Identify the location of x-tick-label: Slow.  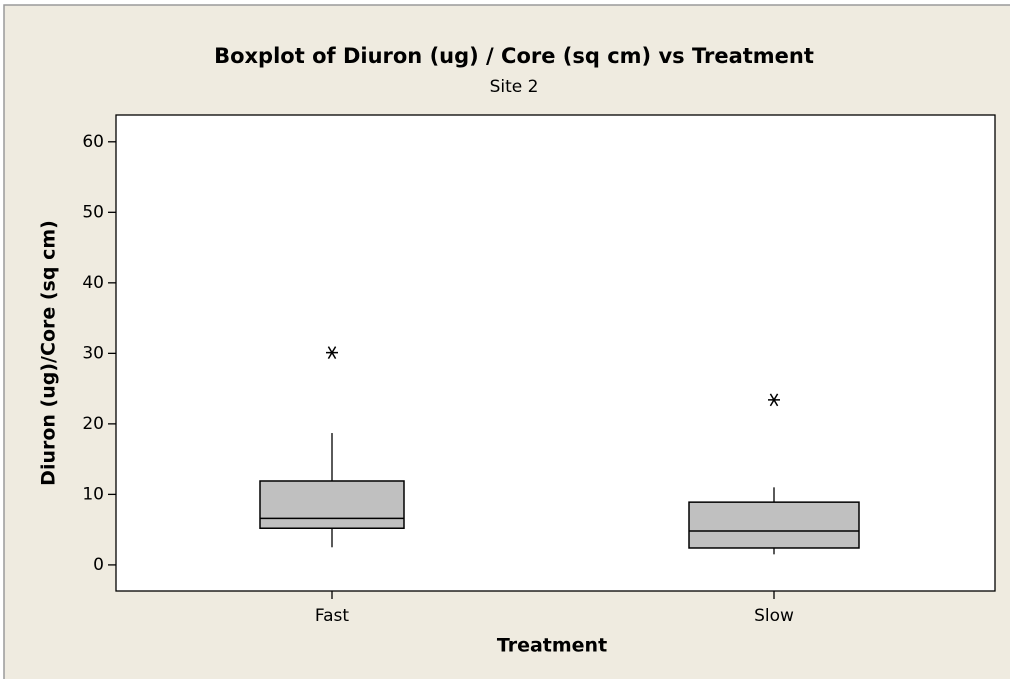
(774, 616).